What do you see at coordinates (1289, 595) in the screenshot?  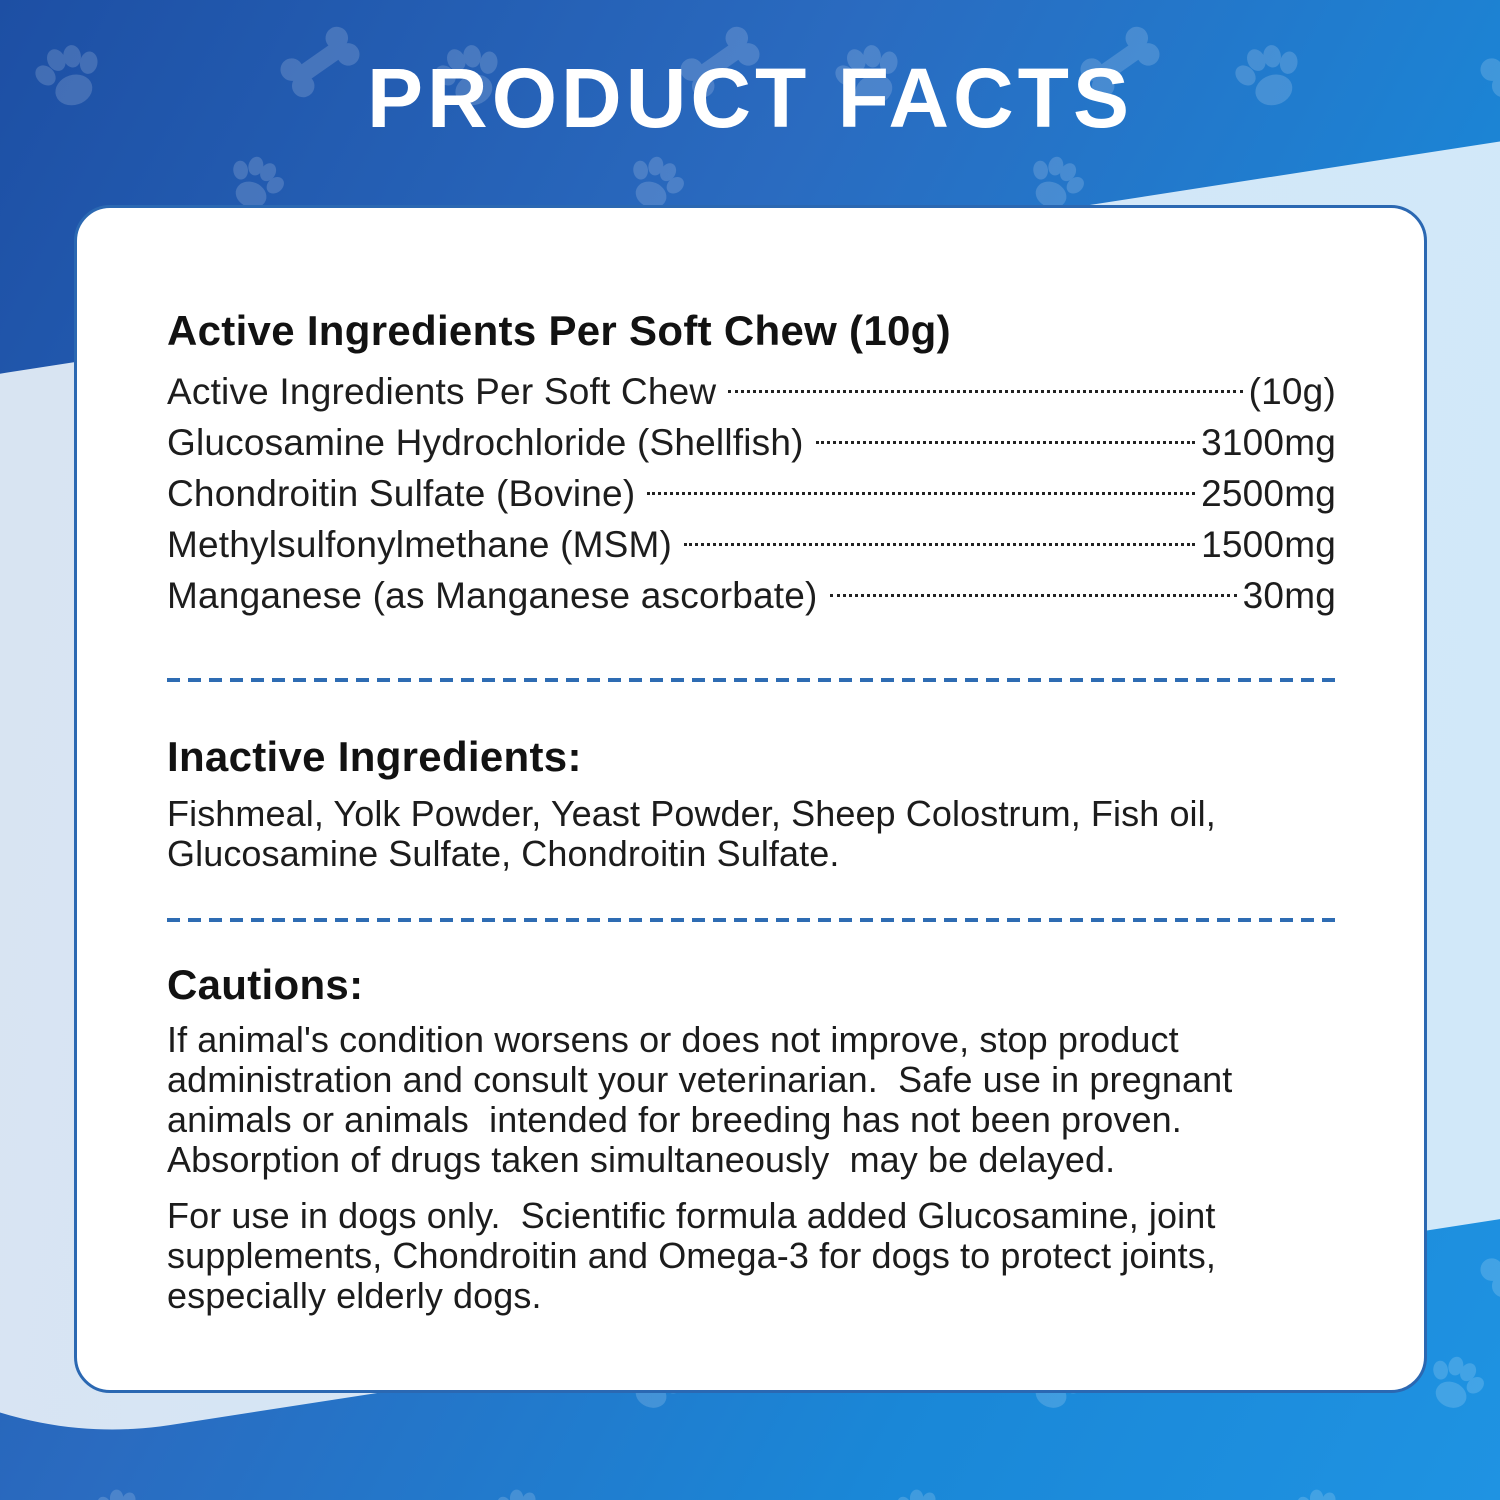 I see `ingredient-value: 30mg` at bounding box center [1289, 595].